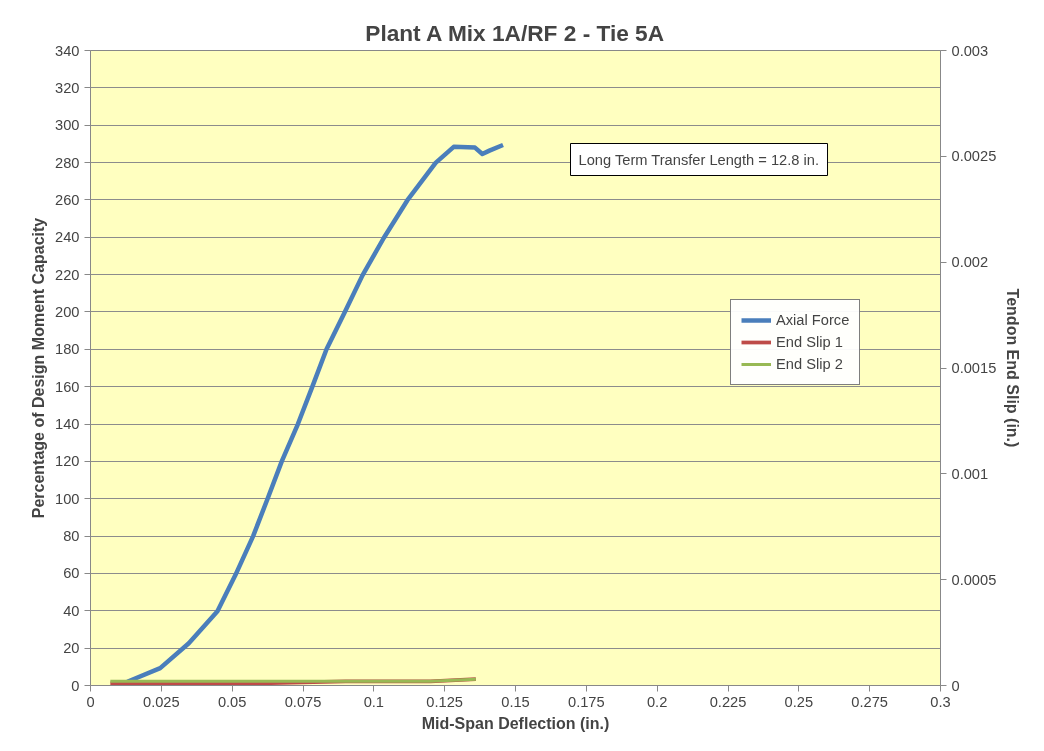 Image resolution: width=1044 pixels, height=751 pixels. What do you see at coordinates (67, 50) in the screenshot?
I see `y-tick-label: 340` at bounding box center [67, 50].